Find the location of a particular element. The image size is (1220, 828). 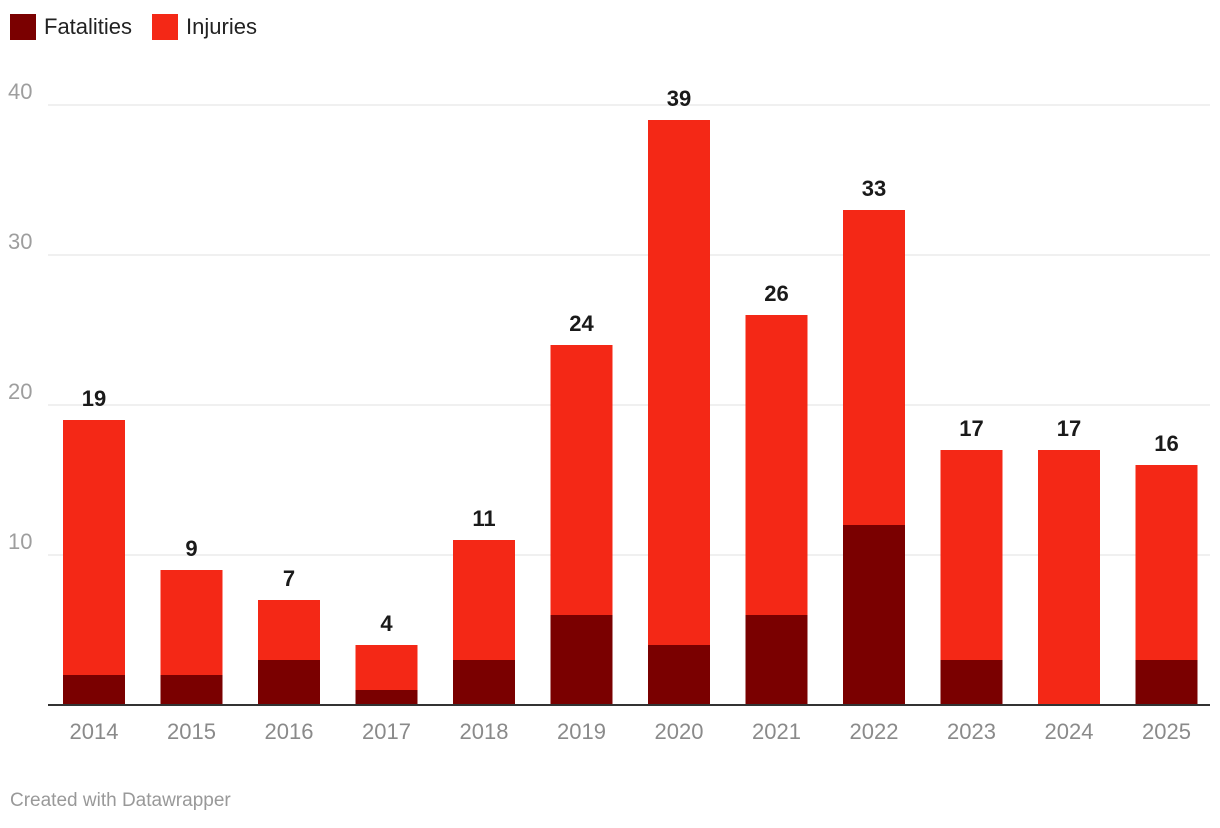

y-tick-label-20: 20 is located at coordinates (20, 391).